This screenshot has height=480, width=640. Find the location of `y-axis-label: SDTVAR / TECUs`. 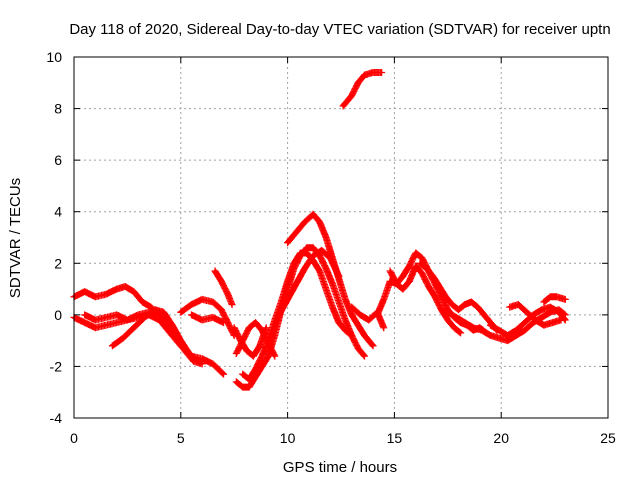

y-axis-label: SDTVAR / TECUs is located at coordinates (15, 238).